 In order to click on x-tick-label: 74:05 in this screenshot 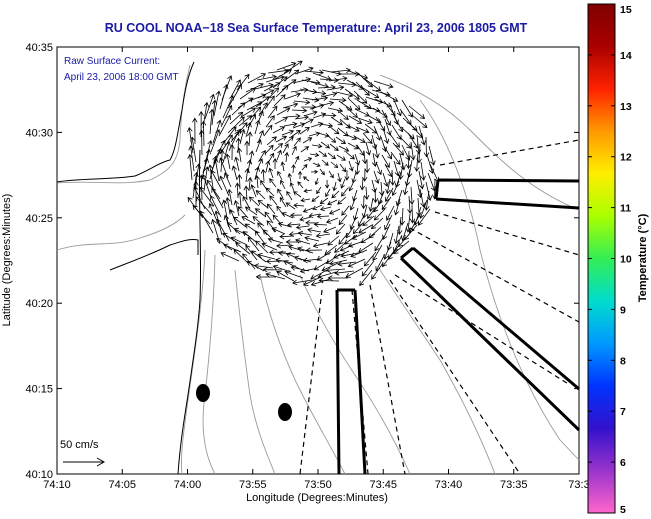, I will do `click(122, 485)`.